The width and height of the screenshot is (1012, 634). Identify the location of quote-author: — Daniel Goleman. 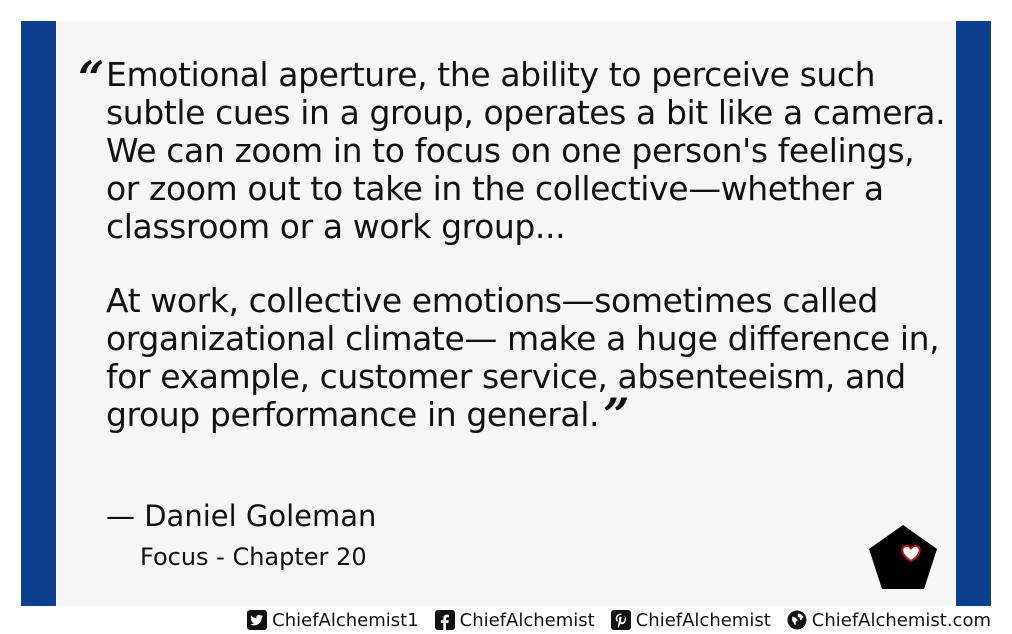
(241, 516).